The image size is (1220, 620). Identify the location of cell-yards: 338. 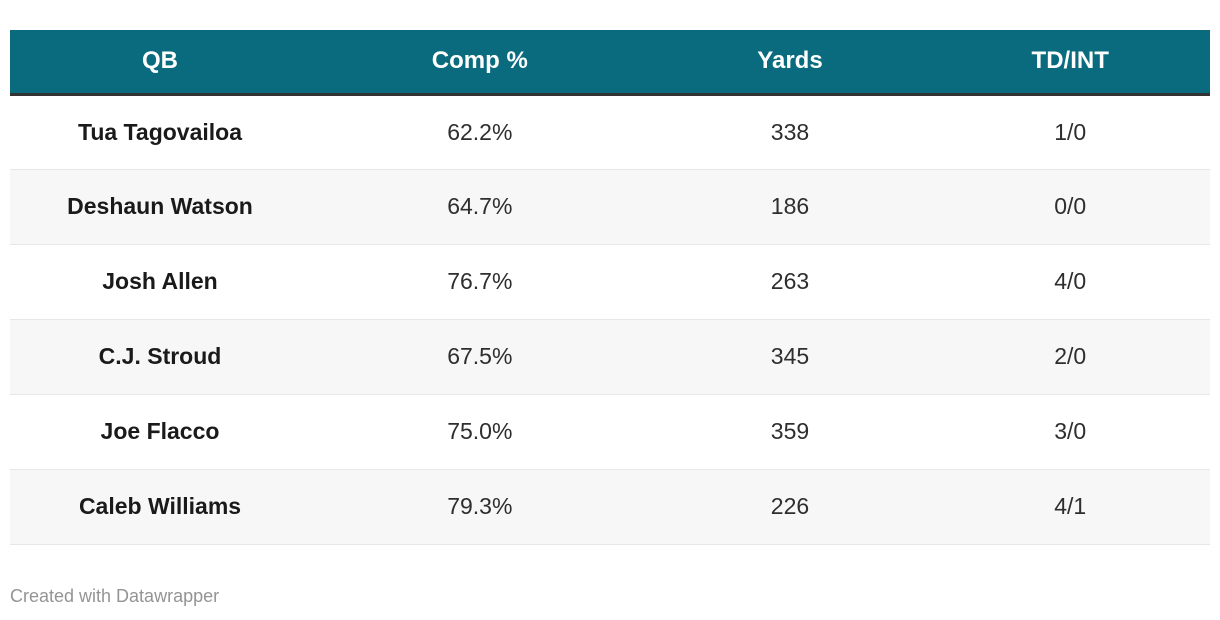
(790, 131).